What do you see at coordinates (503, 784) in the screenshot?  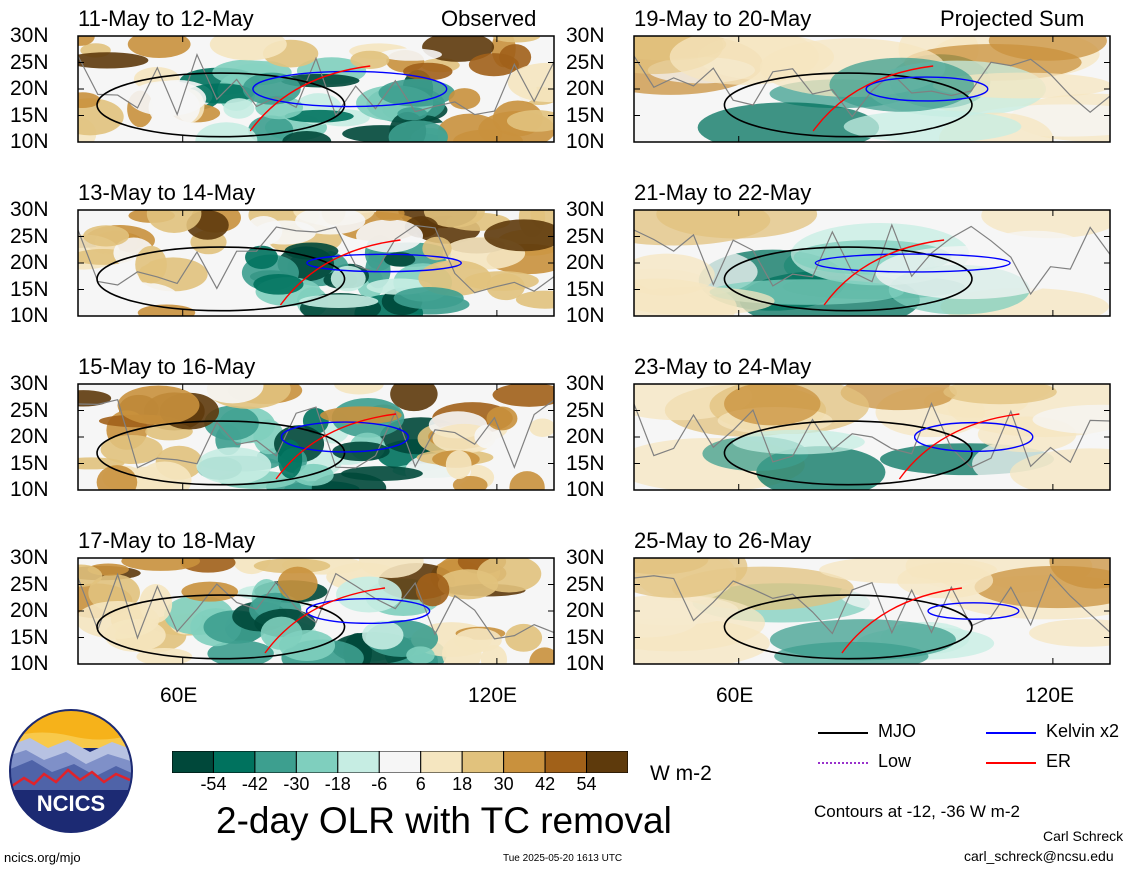 I see `colorbar-tick-label: 30` at bounding box center [503, 784].